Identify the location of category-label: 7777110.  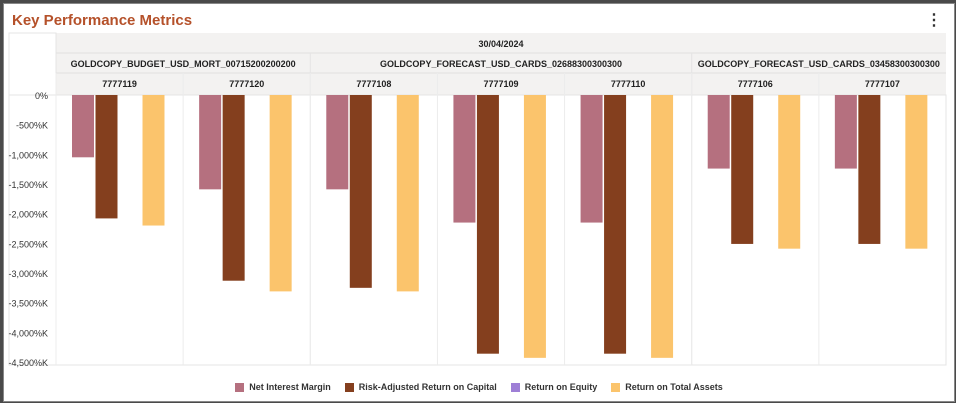
(628, 84).